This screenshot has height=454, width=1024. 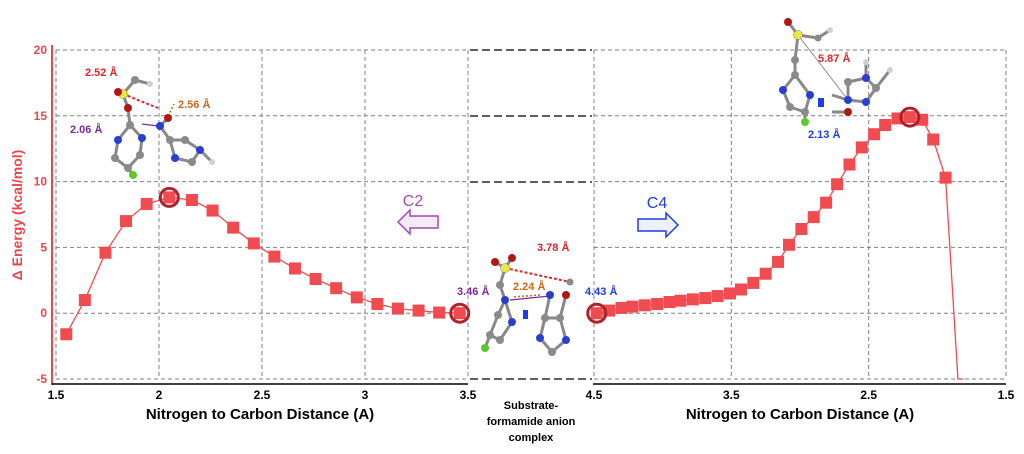 What do you see at coordinates (86, 129) in the screenshot?
I see `left-annotation-3: 2.06 Å` at bounding box center [86, 129].